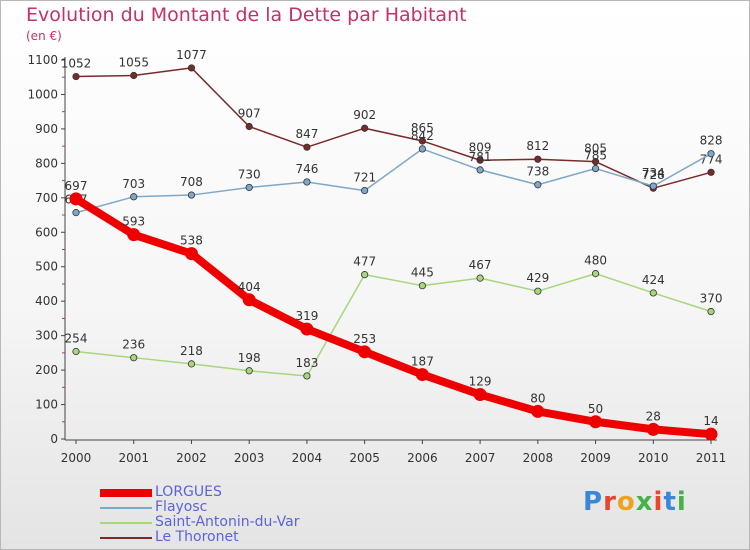  I want to click on data-label-flayosc: 703, so click(133, 184).